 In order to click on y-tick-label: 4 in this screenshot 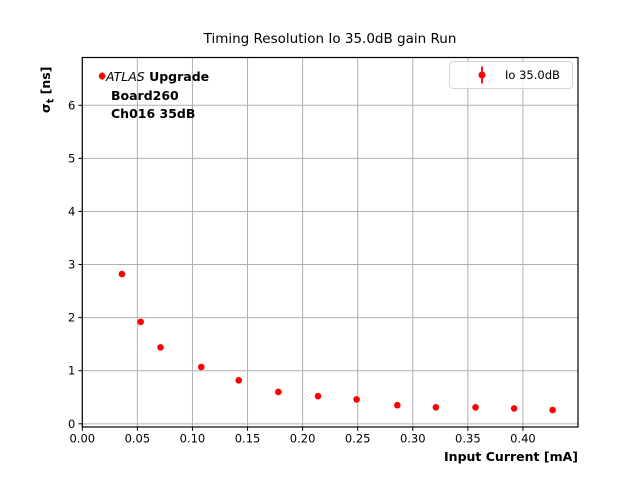, I will do `click(71, 211)`.